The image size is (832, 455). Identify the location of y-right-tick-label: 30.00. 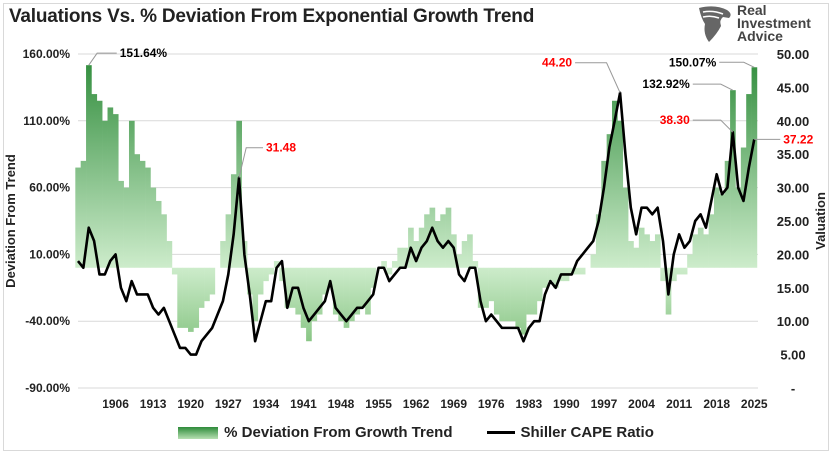
(793, 188).